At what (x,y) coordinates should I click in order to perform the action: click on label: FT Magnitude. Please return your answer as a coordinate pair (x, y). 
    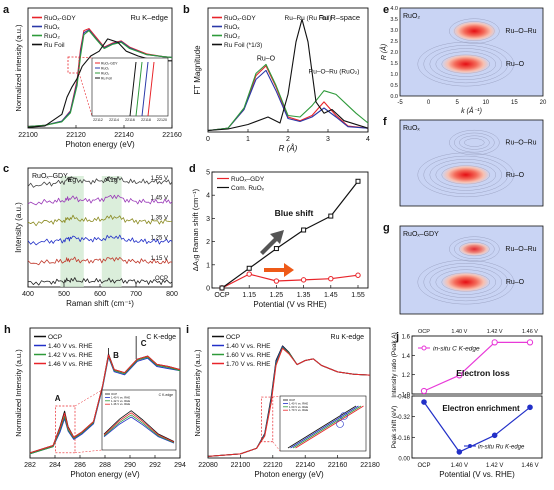
    Looking at the image, I should click on (197, 70).